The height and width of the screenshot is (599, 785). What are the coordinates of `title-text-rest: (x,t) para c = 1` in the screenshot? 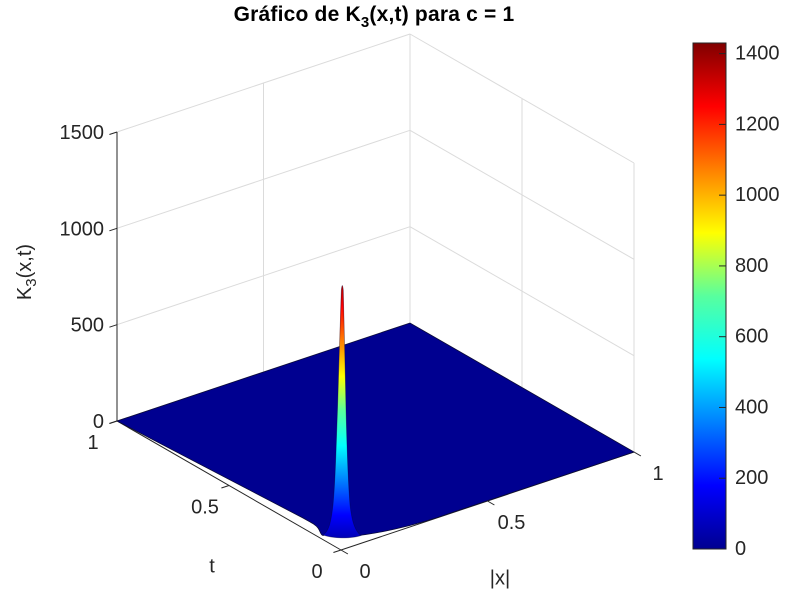 It's located at (442, 14).